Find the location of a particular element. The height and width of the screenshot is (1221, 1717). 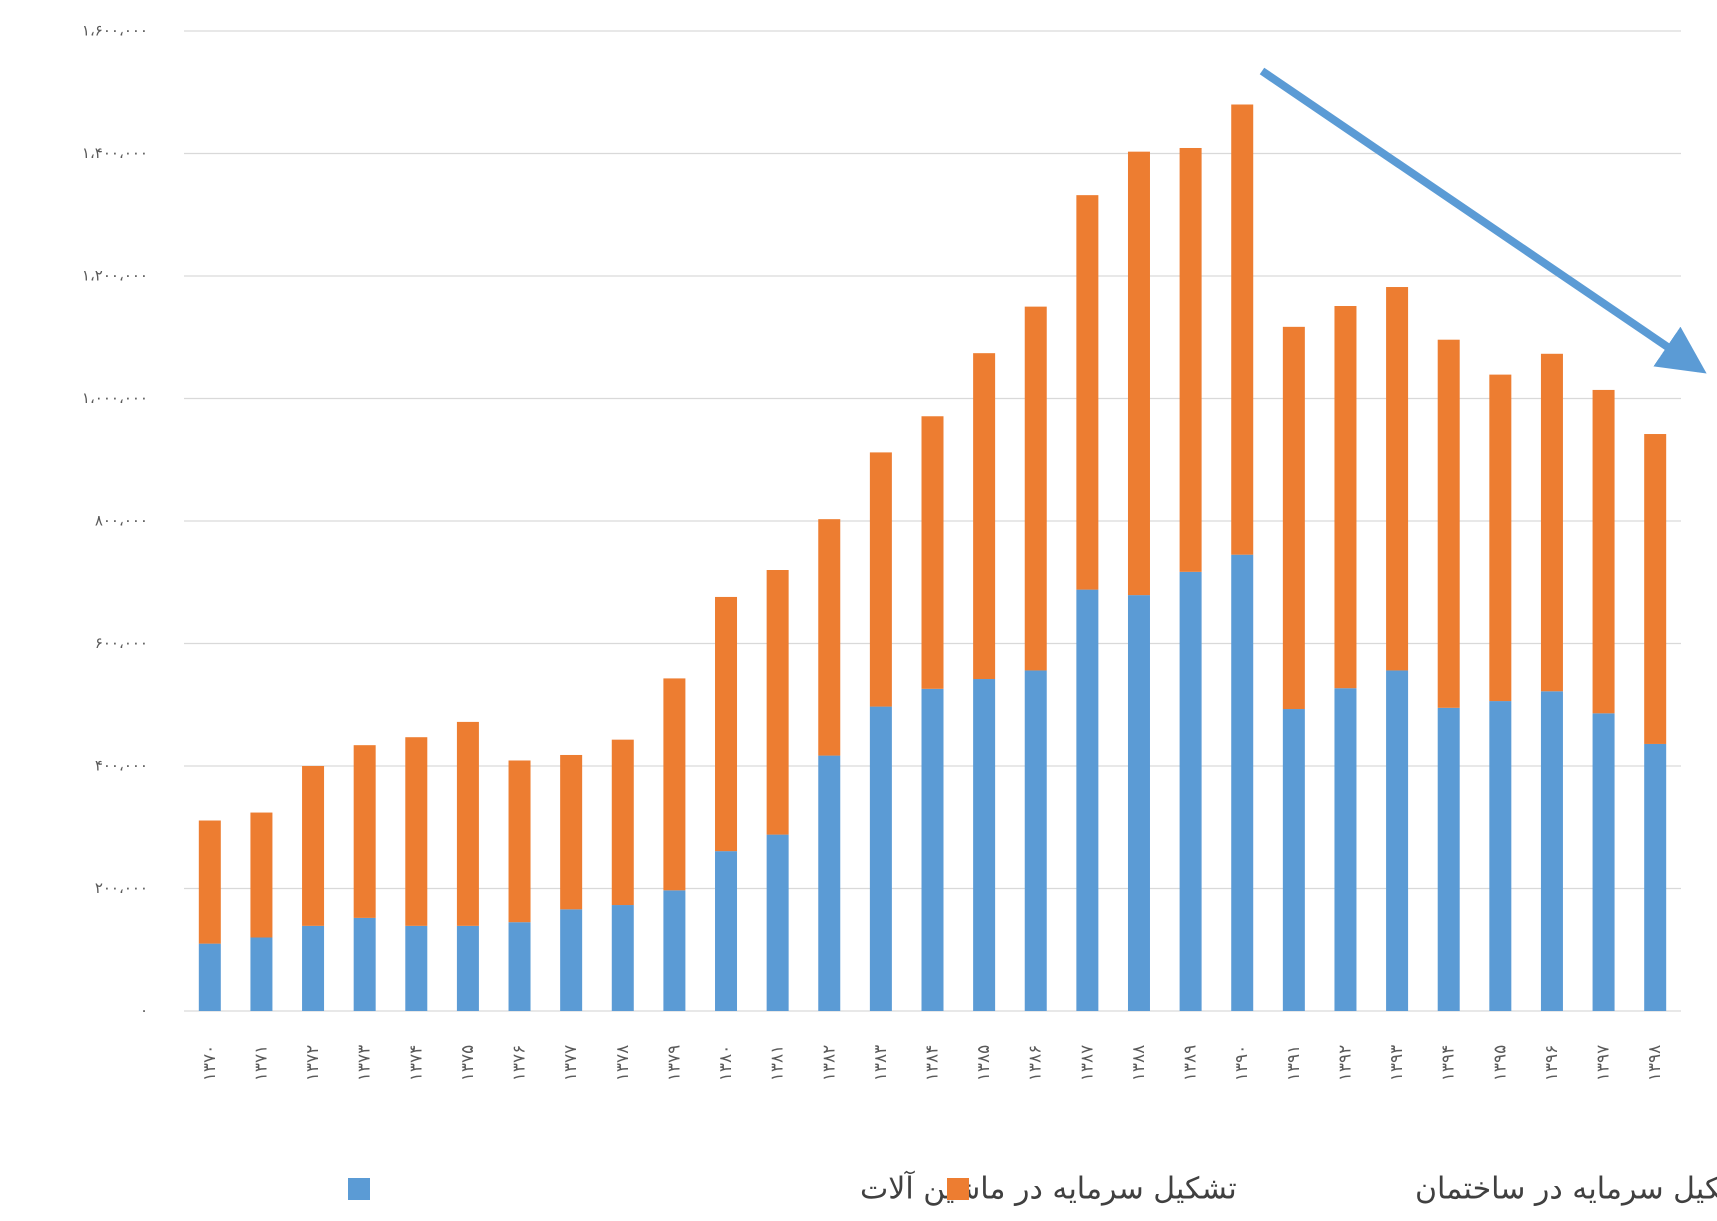

x-tick-label: ۱۳۷۶ is located at coordinates (520, 1063).